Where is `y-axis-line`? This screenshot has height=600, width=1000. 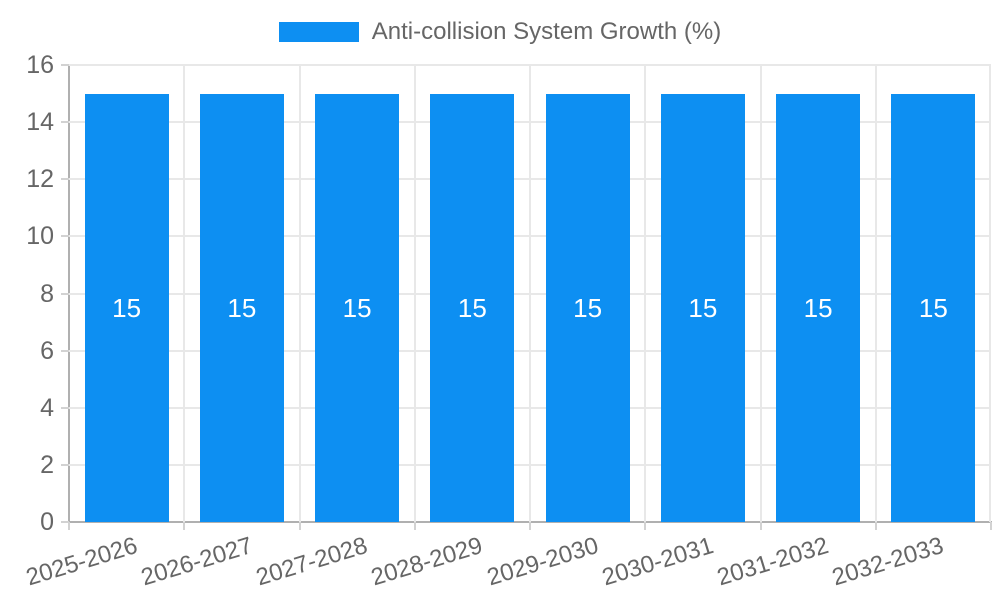
y-axis-line is located at coordinates (69, 294).